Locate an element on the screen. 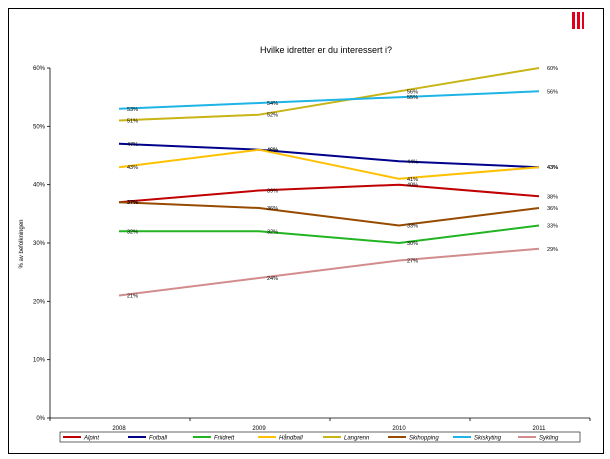 The width and height of the screenshot is (610, 459). data-label: 52% is located at coordinates (272, 116).